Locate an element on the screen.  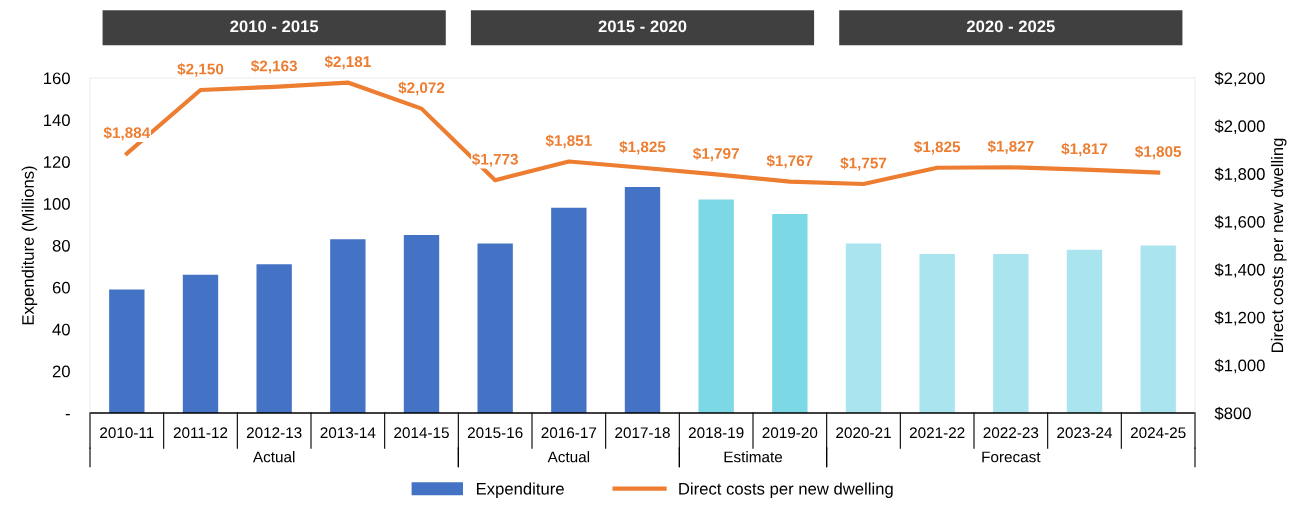
x-tick-label: 2024-25 is located at coordinates (1158, 433).